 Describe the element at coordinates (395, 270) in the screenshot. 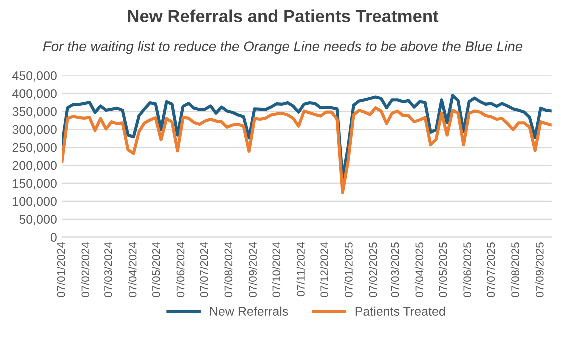

I see `x-tick-label: 07/03/2025` at that location.